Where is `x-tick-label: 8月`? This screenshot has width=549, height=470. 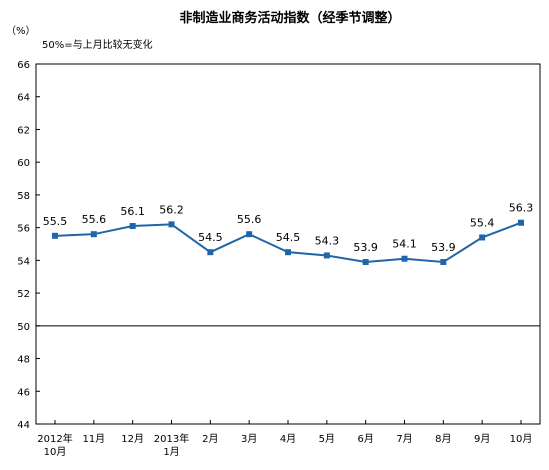 x-tick-label: 8月 is located at coordinates (443, 439).